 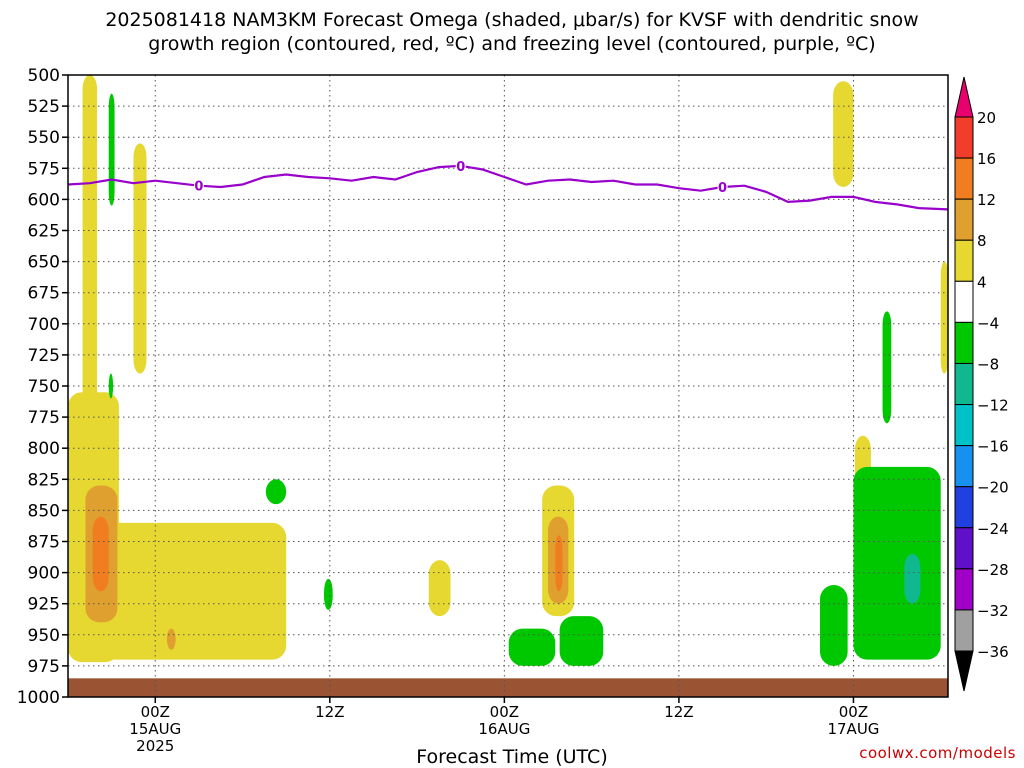 I want to click on x-tick-label-0-2: 2025, so click(x=155, y=746).